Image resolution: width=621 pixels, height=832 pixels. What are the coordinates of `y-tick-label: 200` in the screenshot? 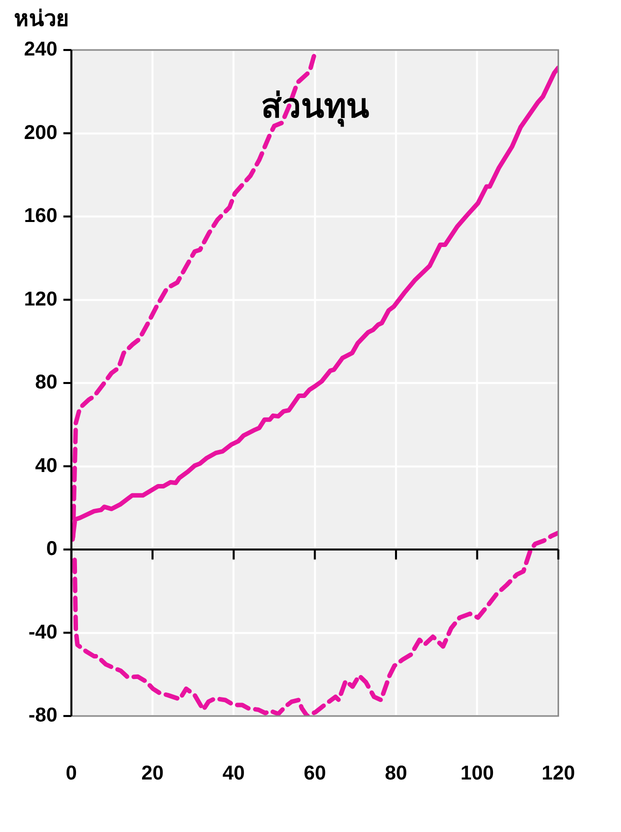 It's located at (41, 133).